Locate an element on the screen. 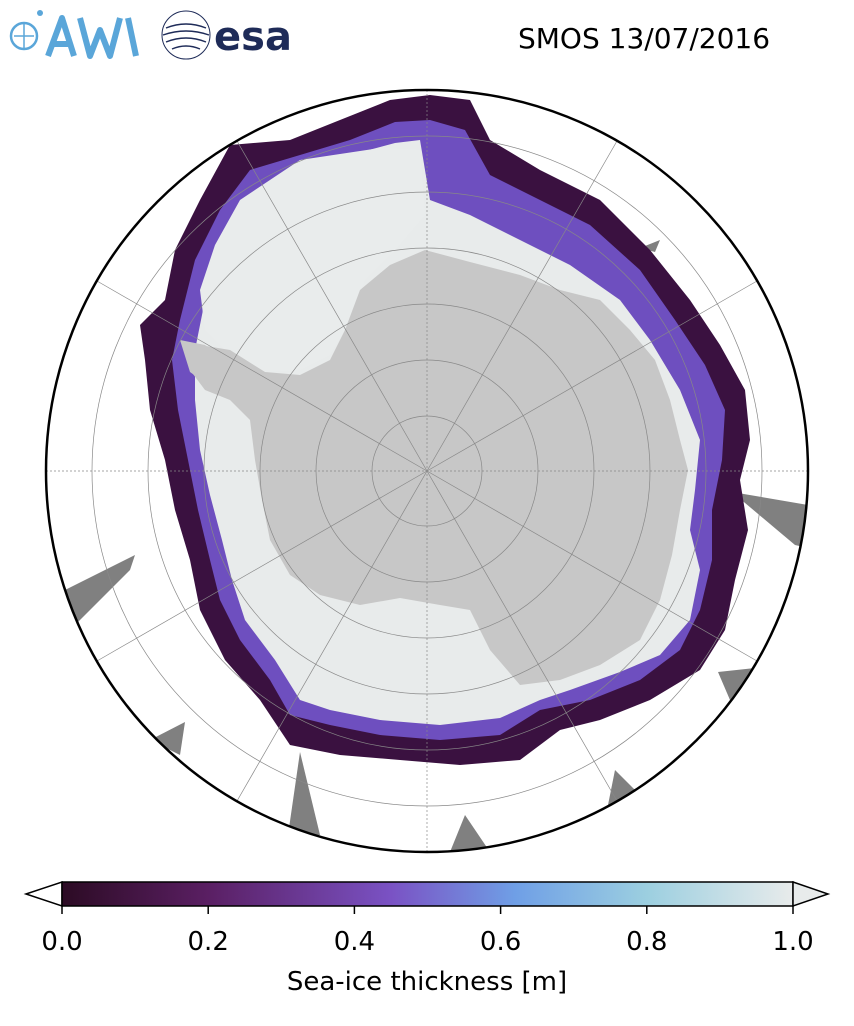 This screenshot has height=1026, width=854. antarctic-peninsula is located at coordinates (215, 370).